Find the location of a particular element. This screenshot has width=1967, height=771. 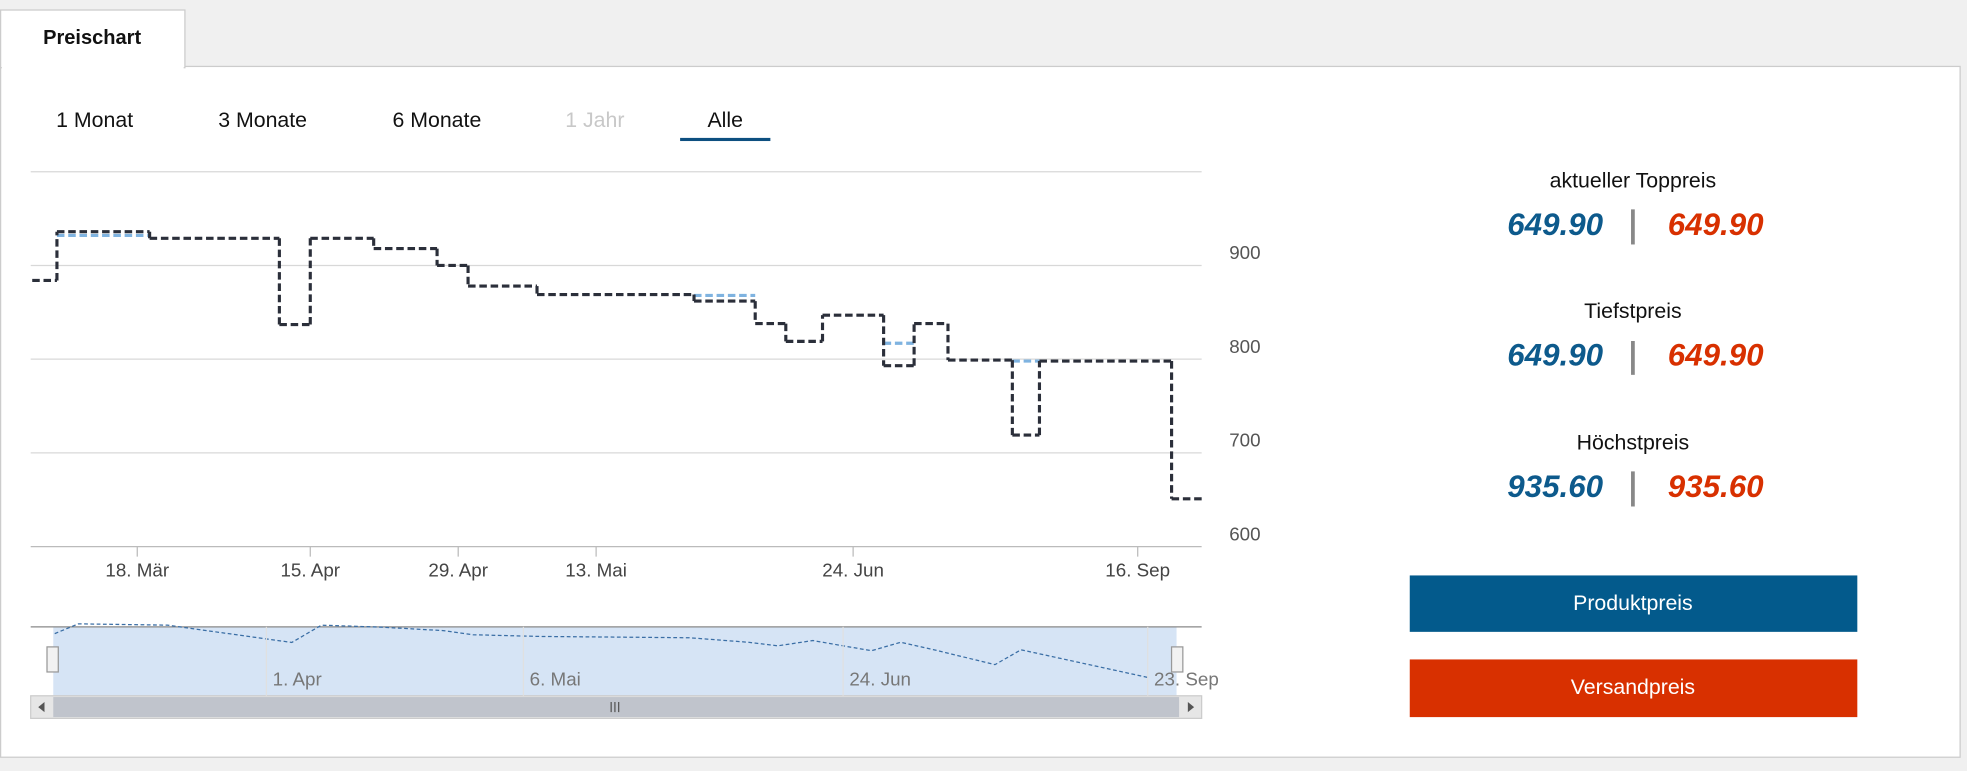

range-button: 6 Monate is located at coordinates (436, 120).